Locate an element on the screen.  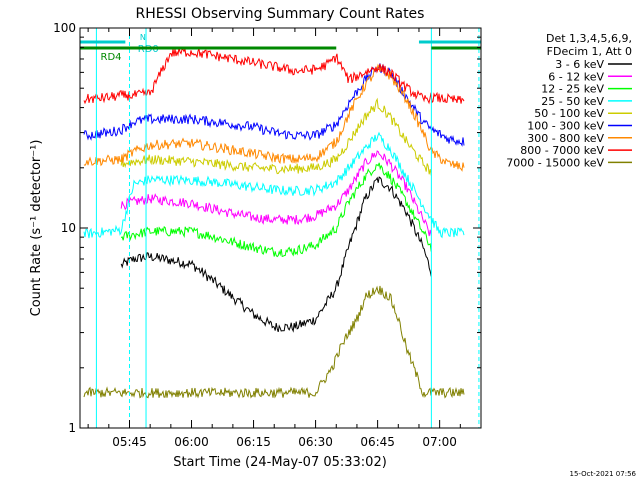
legend-label-12-25-kev: 12 - 25 keV is located at coordinates (572, 89).